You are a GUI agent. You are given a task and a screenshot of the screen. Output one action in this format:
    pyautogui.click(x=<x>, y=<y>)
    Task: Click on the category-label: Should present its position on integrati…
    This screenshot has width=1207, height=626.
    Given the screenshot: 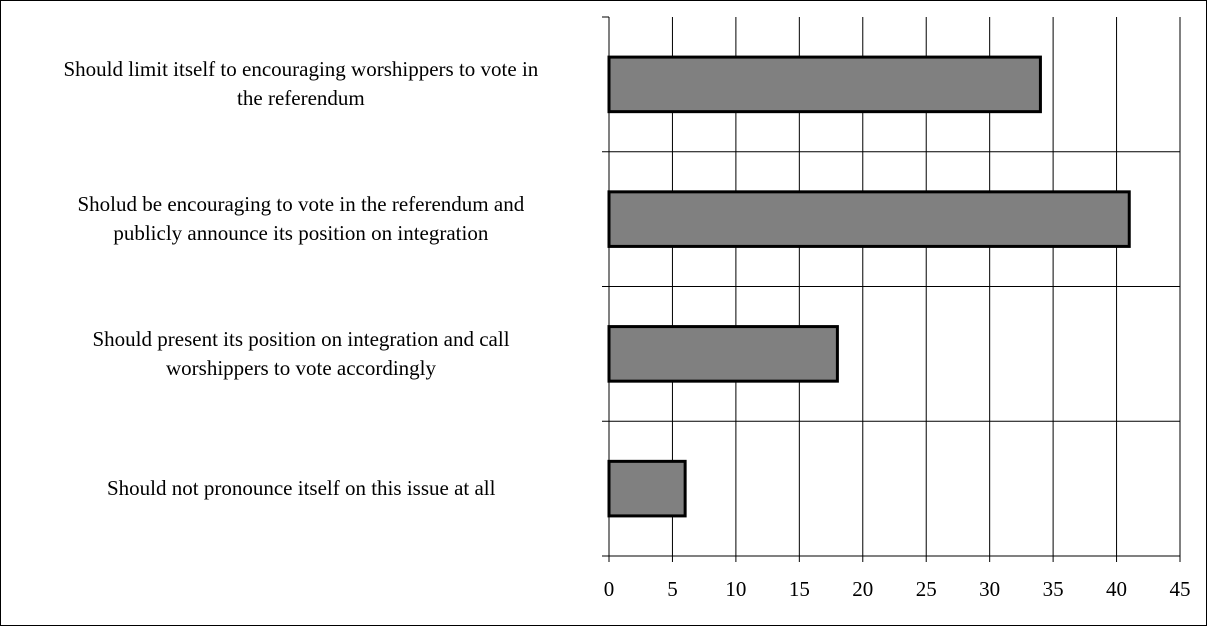 What is the action you would take?
    pyautogui.click(x=301, y=354)
    